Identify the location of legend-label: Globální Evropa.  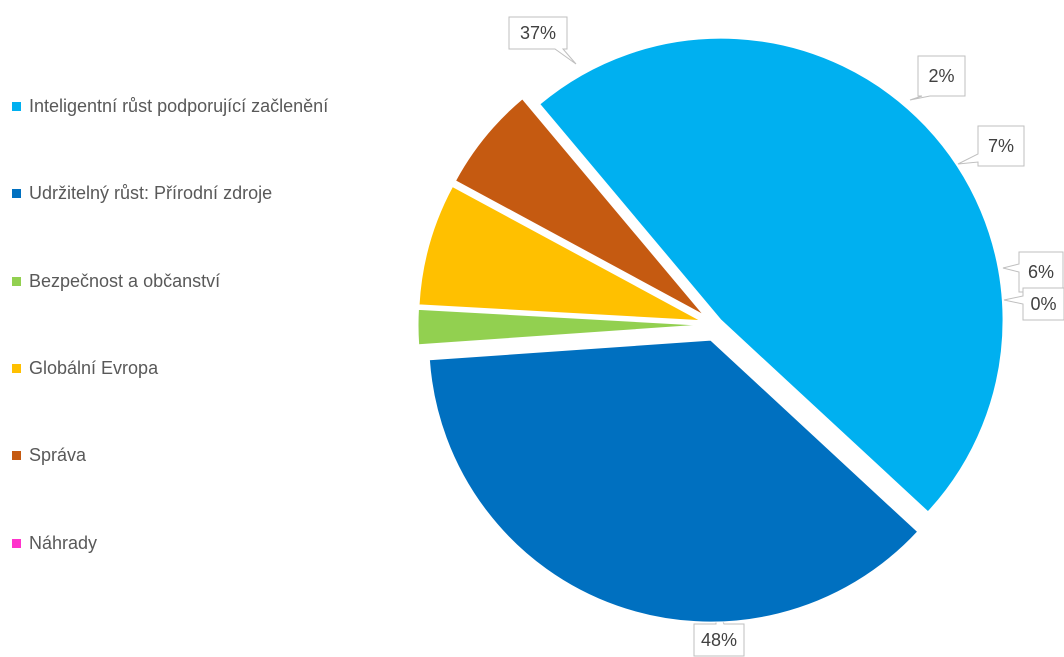
(94, 368).